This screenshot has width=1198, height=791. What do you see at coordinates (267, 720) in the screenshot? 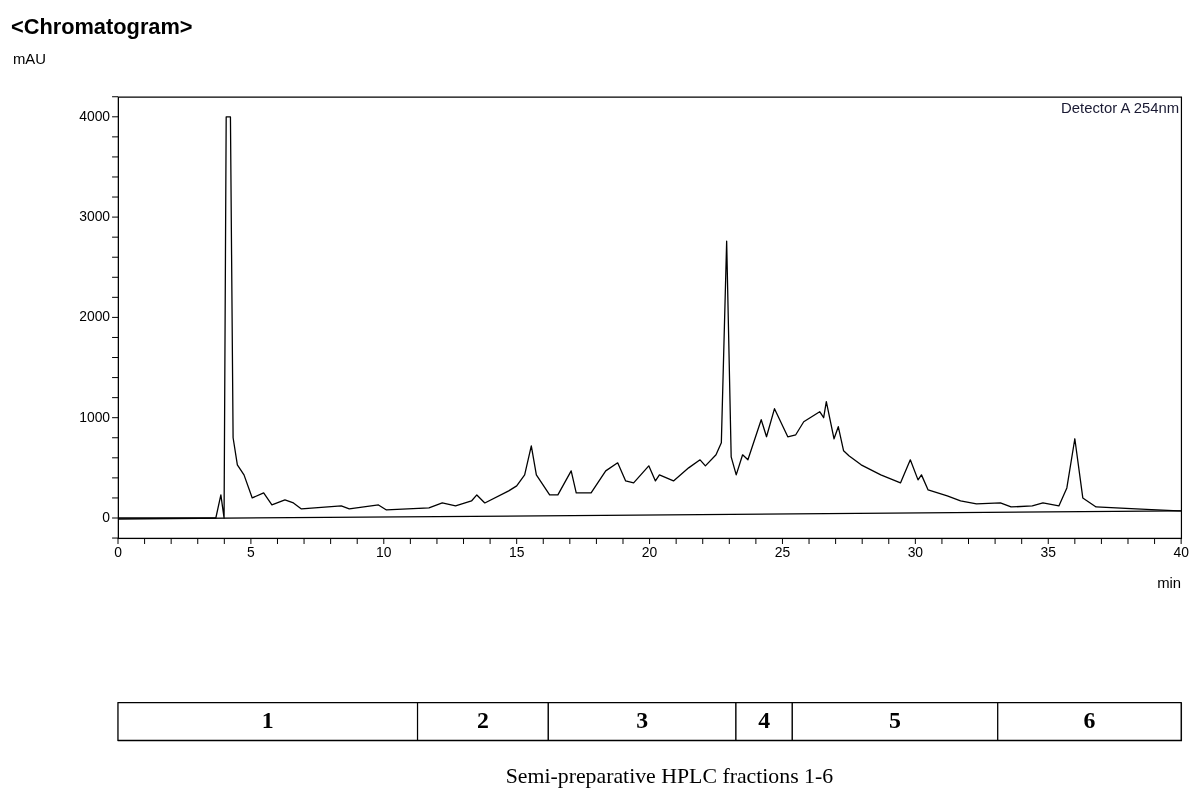
I see `series-label: 1` at bounding box center [267, 720].